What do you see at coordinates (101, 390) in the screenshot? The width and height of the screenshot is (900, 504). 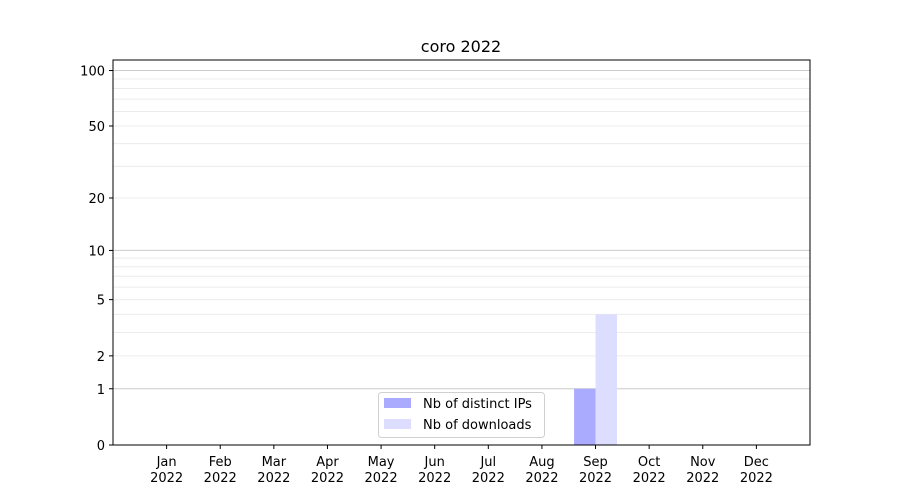 I see `y-tick-label: 1` at bounding box center [101, 390].